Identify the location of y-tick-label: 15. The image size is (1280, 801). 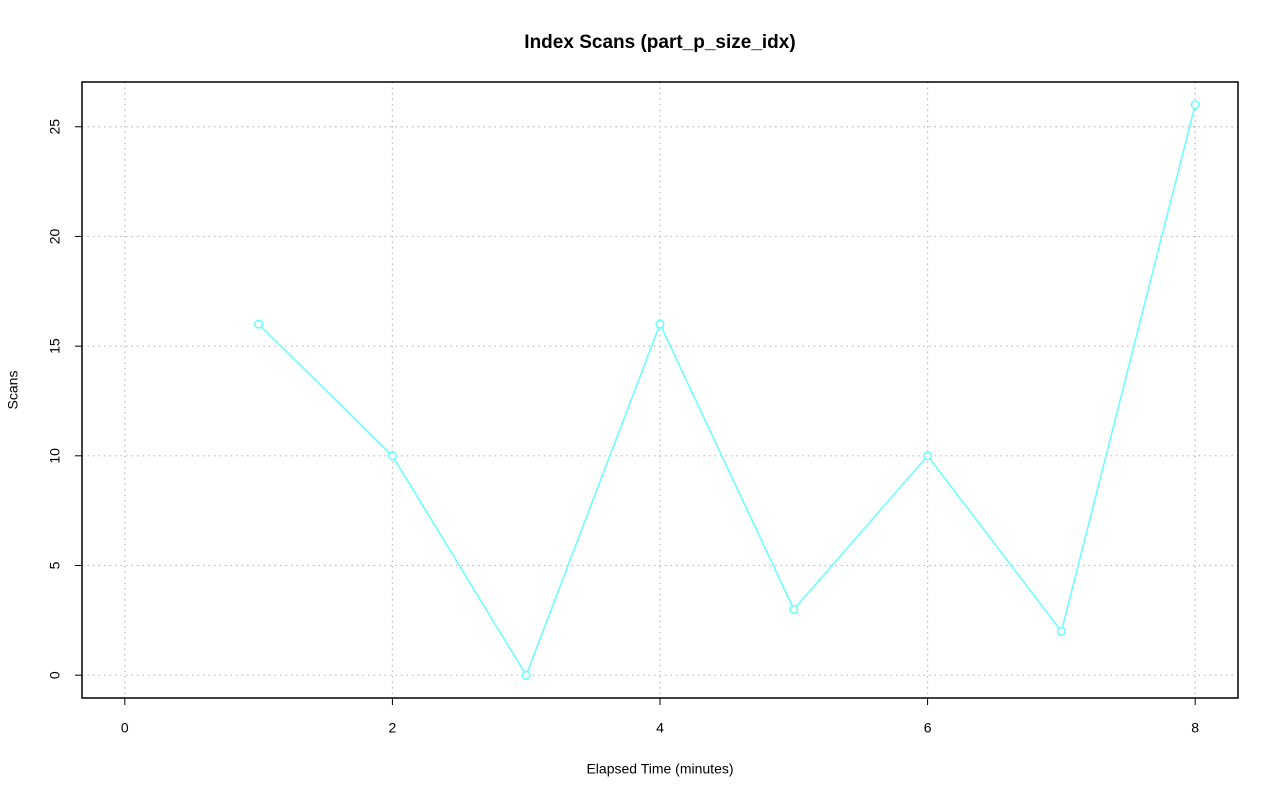
(55, 346).